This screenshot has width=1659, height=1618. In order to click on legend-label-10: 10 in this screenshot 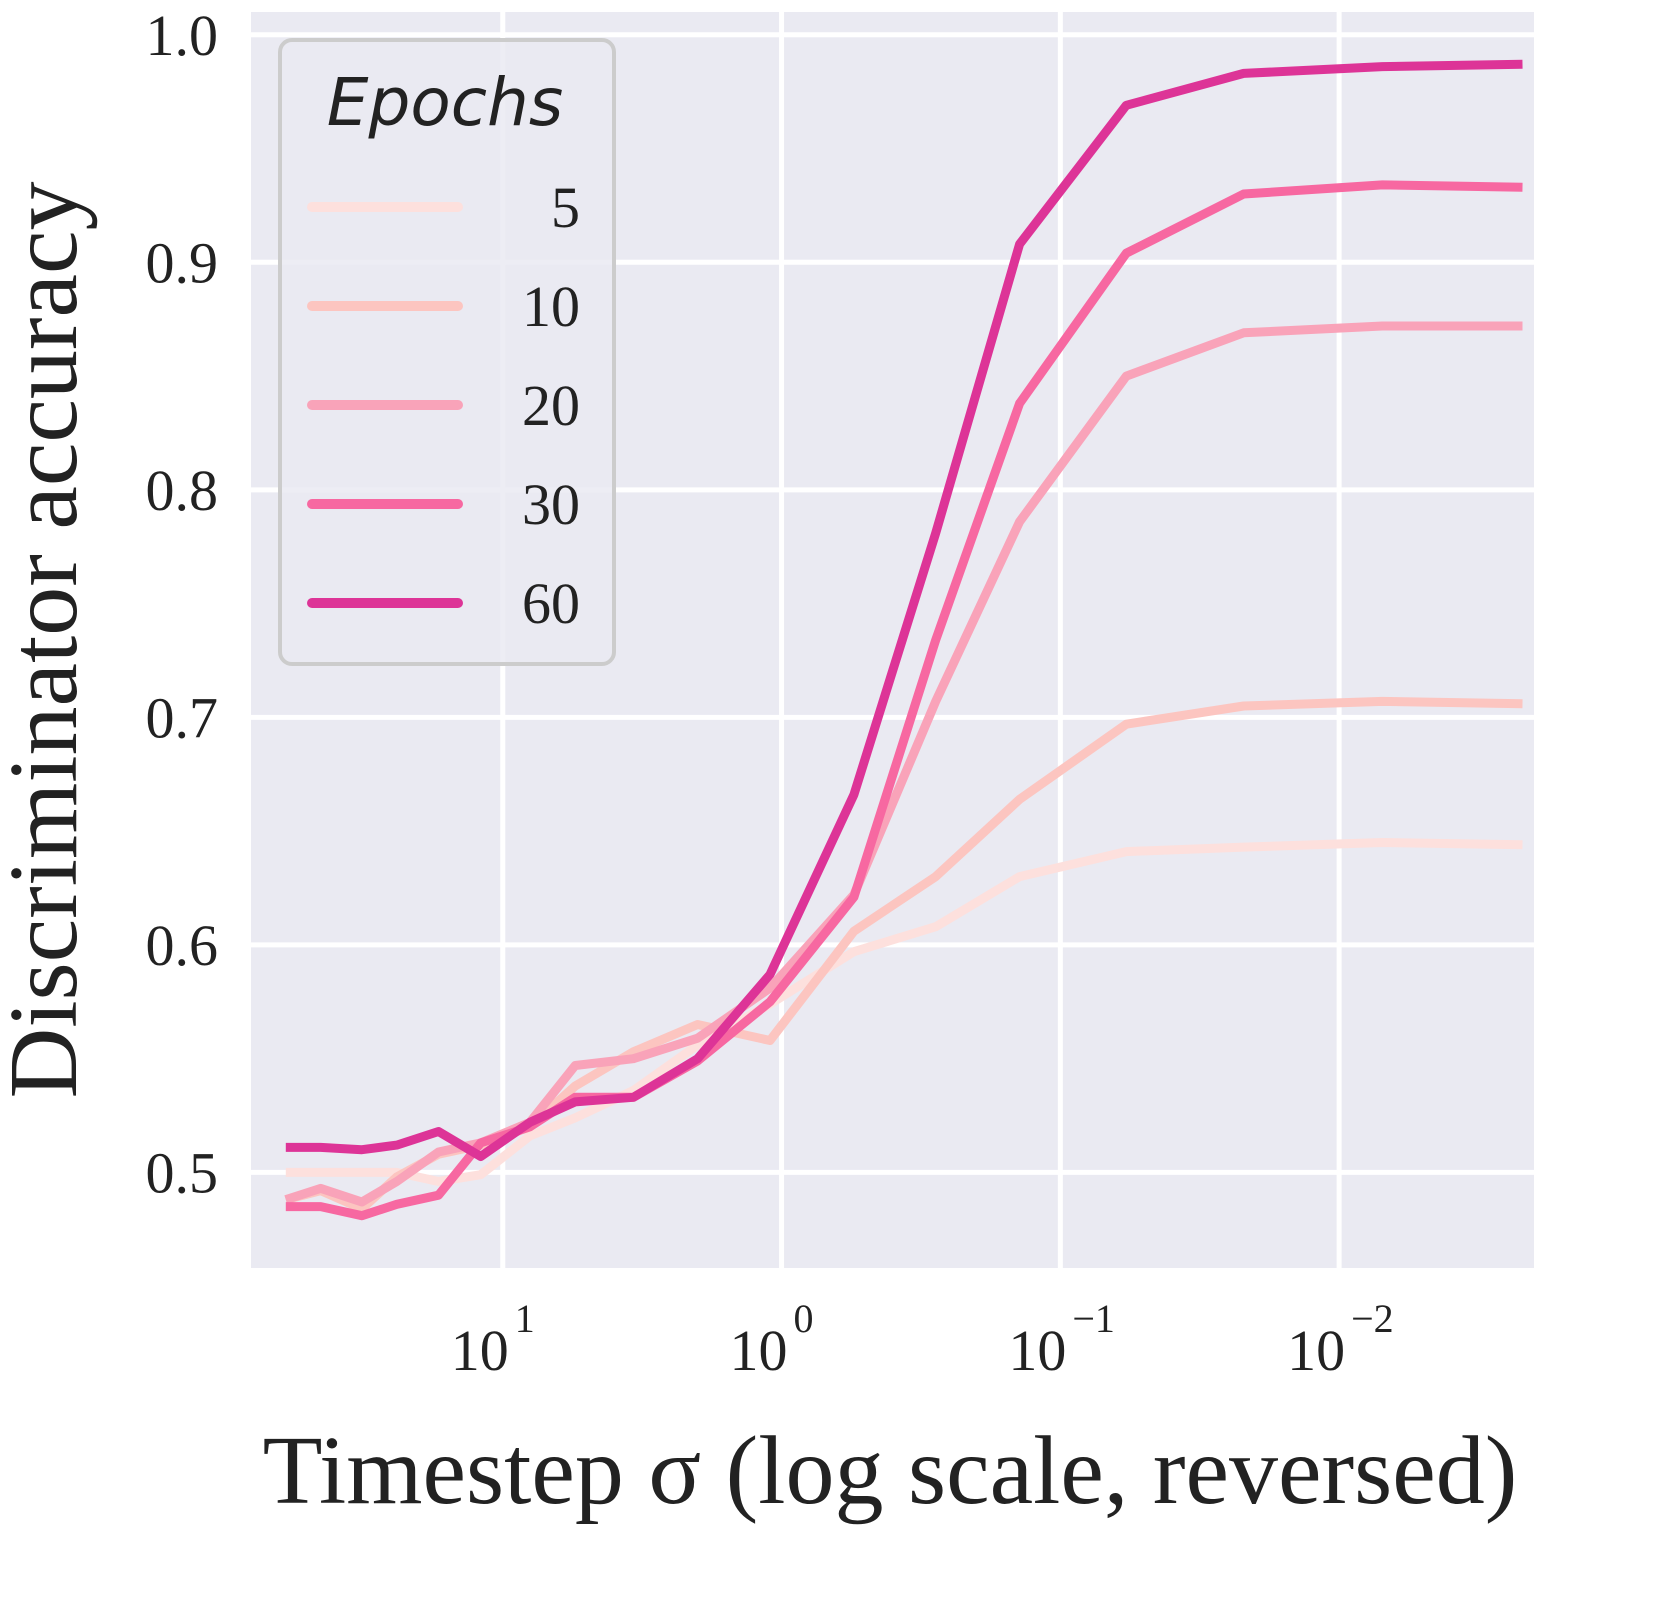, I will do `click(551, 306)`.